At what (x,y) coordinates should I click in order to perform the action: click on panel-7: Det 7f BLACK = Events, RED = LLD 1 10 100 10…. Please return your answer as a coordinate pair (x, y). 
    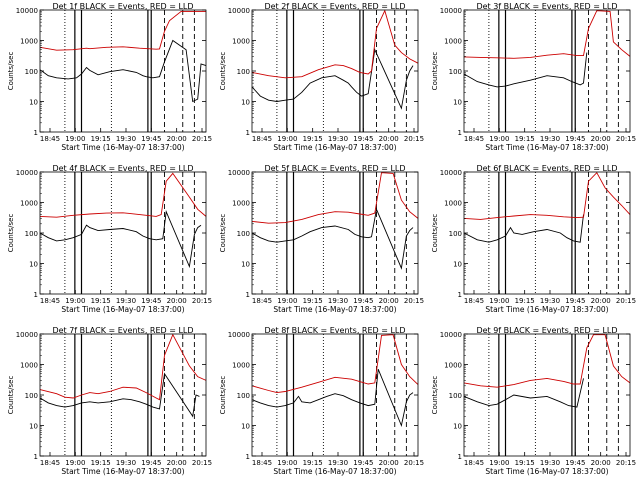
    Looking at the image, I should click on (109, 401).